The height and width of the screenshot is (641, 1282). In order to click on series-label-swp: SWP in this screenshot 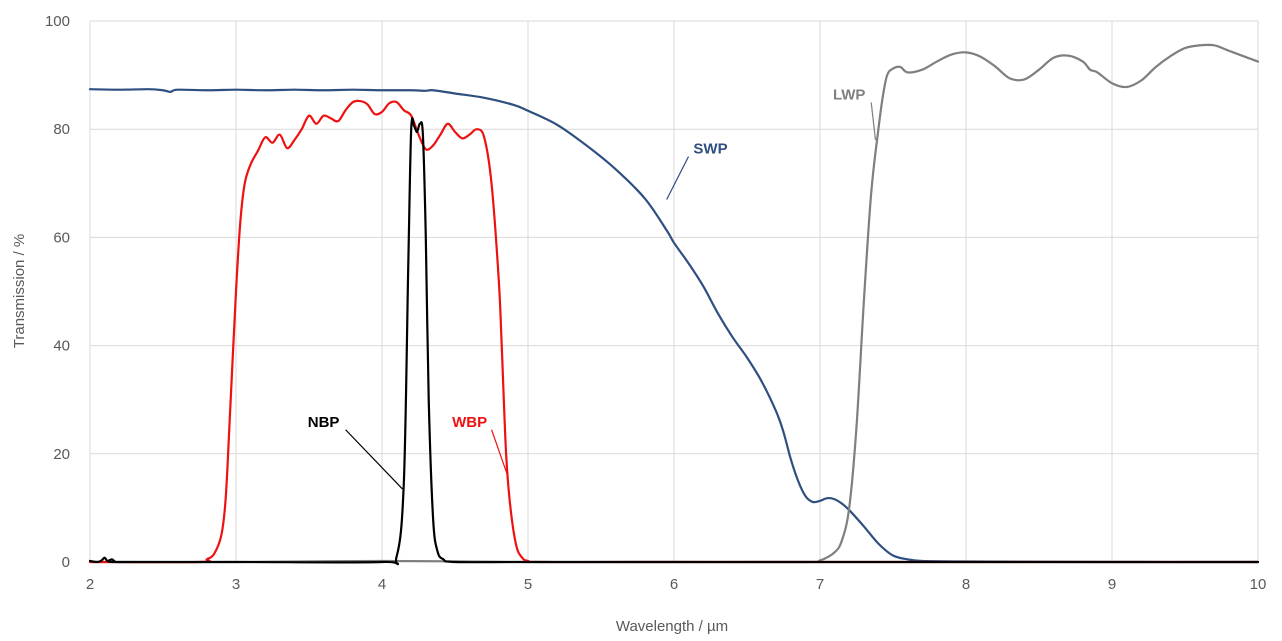, I will do `click(710, 149)`.